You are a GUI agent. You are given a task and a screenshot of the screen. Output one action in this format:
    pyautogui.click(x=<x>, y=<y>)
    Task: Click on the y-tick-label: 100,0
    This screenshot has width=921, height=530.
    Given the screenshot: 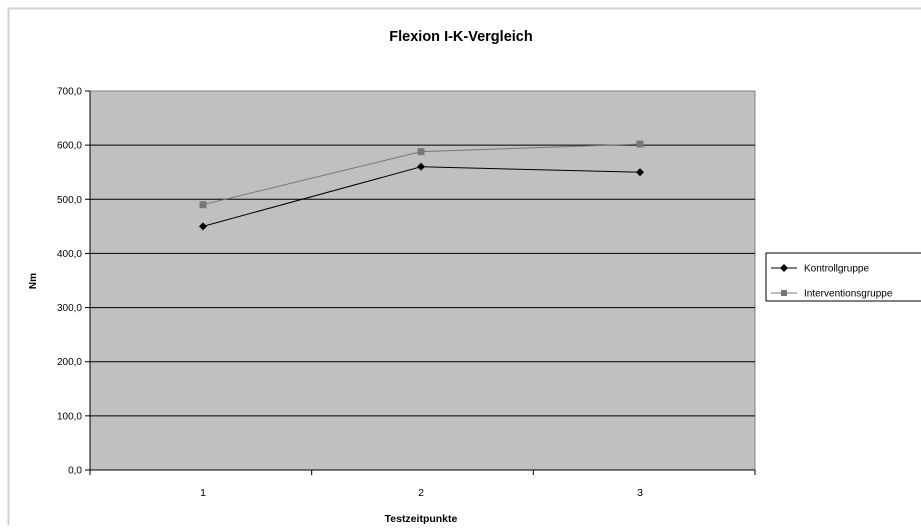 What is the action you would take?
    pyautogui.click(x=69, y=416)
    